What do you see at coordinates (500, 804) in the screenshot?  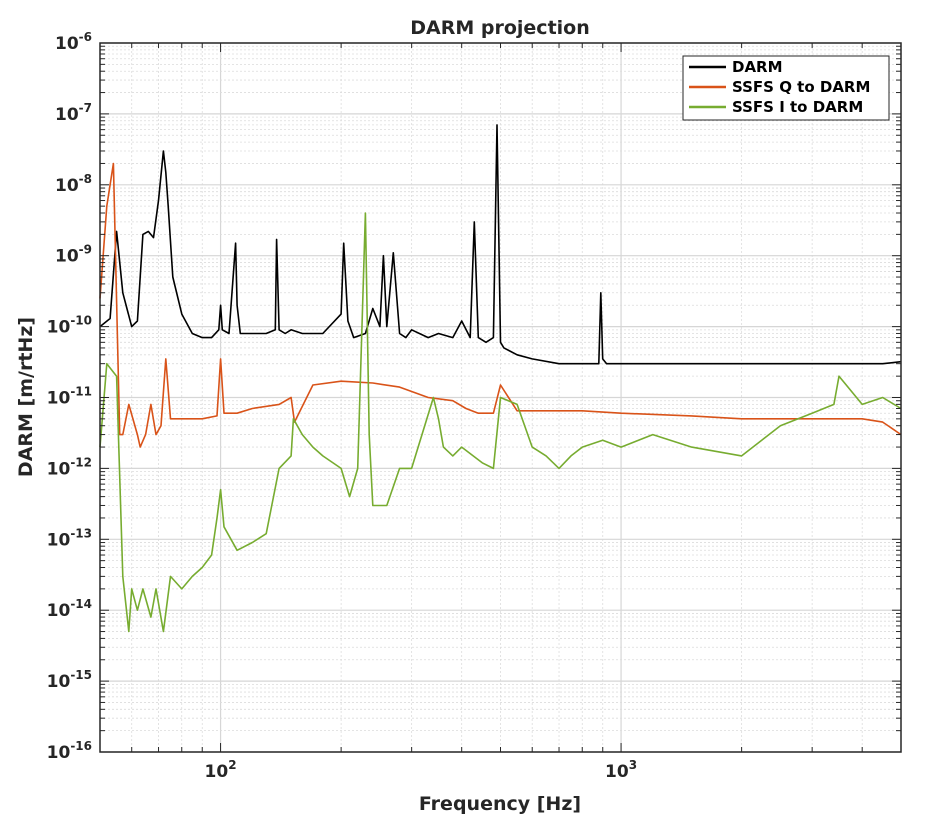 I see `x-axis-label: Frequency [Hz]` at bounding box center [500, 804].